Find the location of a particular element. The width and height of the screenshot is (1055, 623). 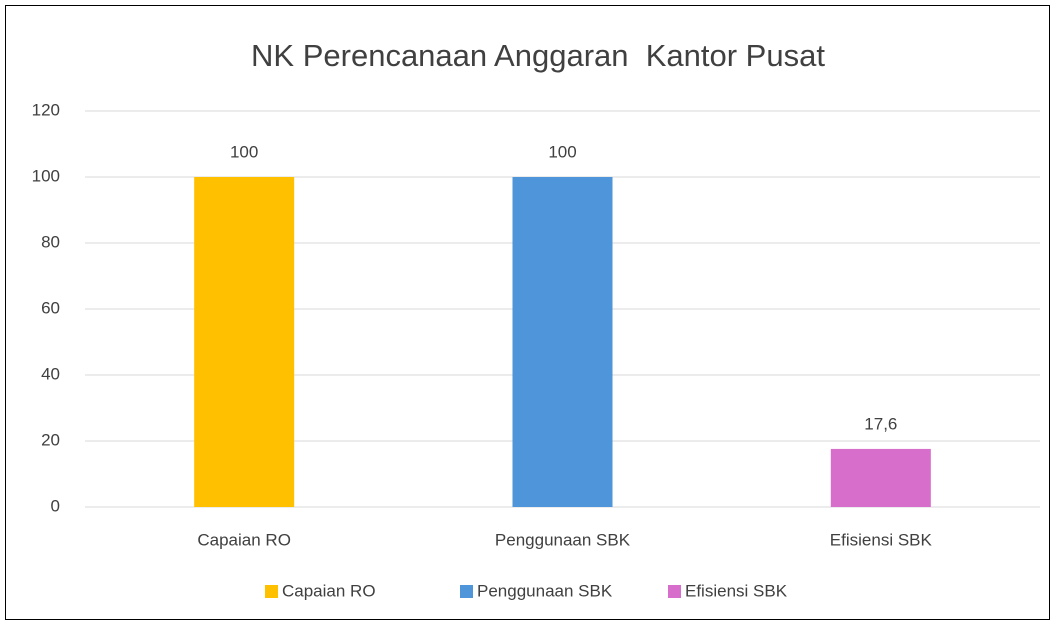

x-tick-label: Capaian RO is located at coordinates (244, 539).